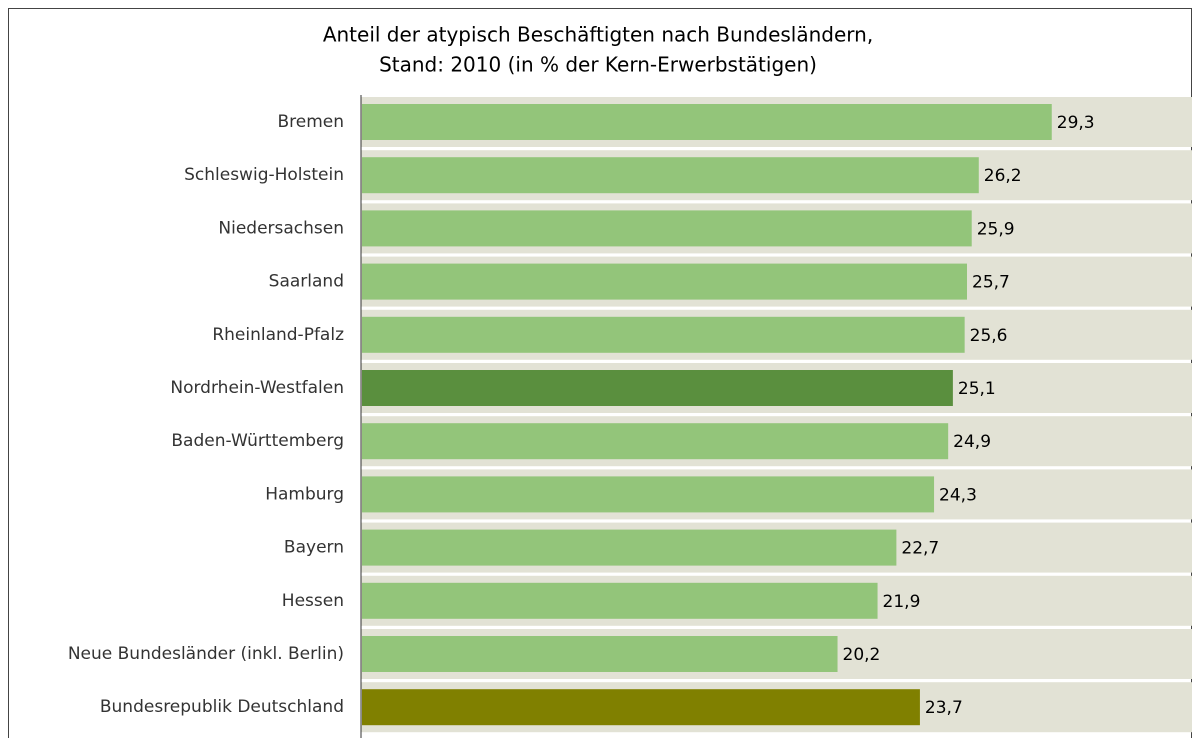 The width and height of the screenshot is (1200, 738). I want to click on category-label: Bremen, so click(310, 122).